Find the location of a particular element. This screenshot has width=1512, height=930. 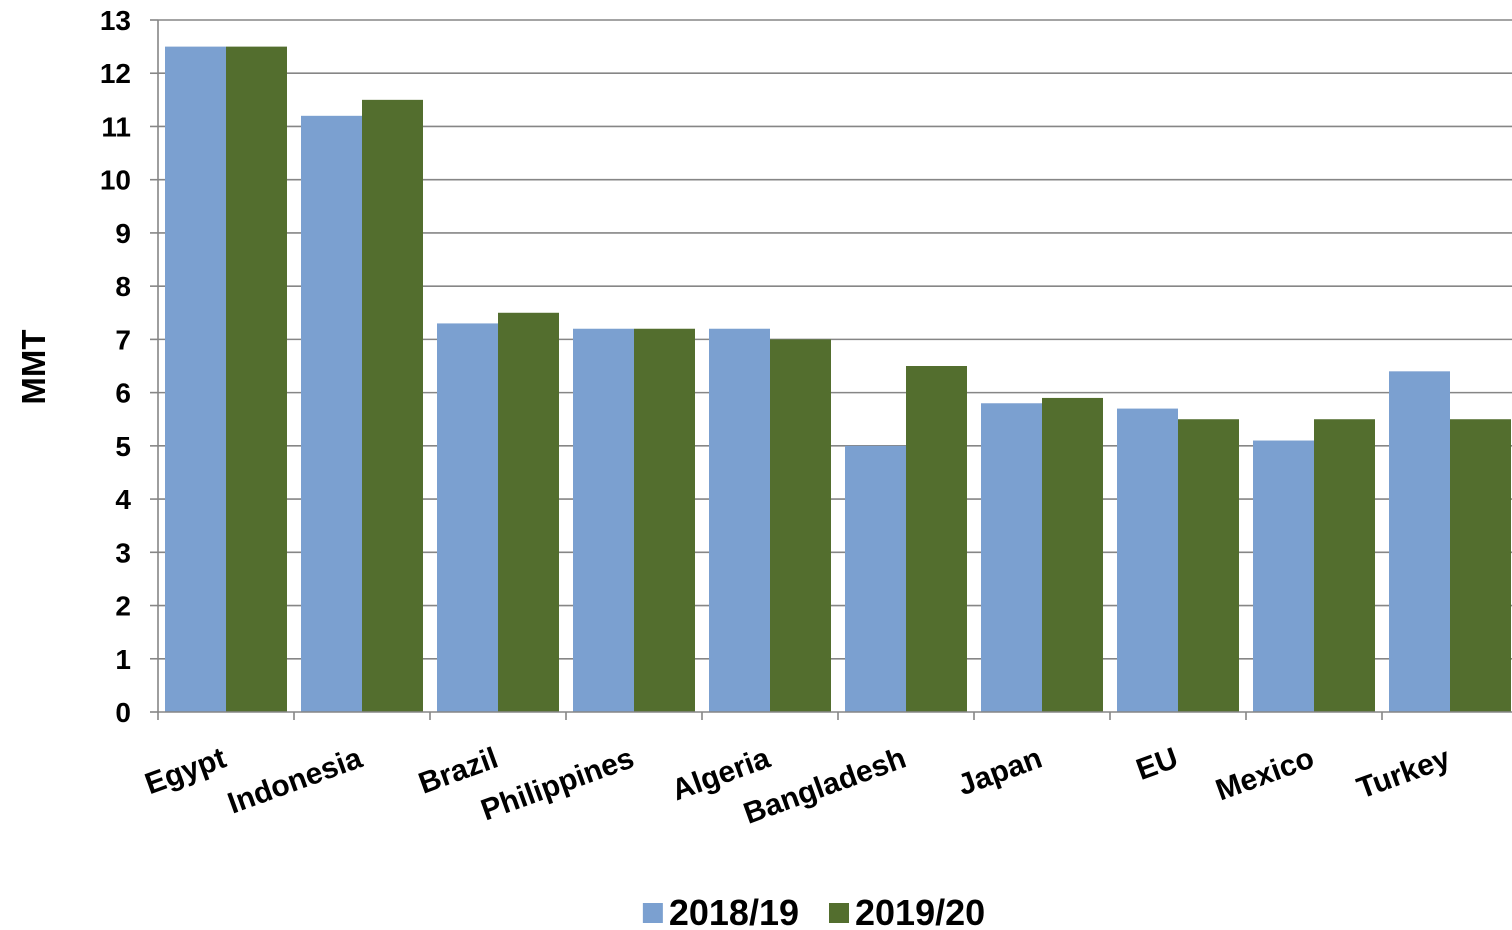

category-label-mexico: Mexico is located at coordinates (1265, 775).